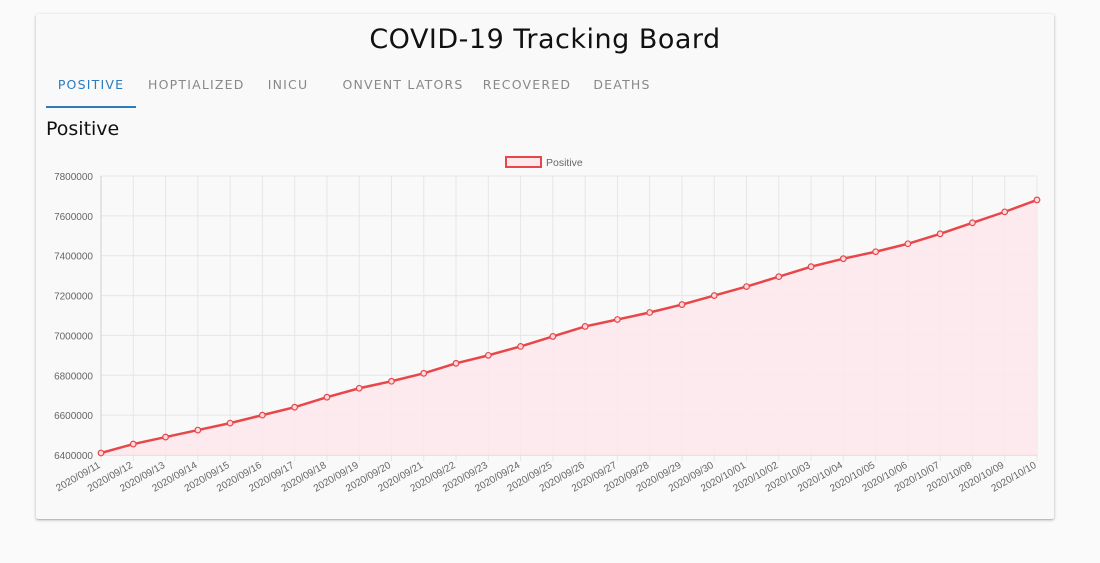 The image size is (1100, 563). I want to click on y-tick-label: 6800000, so click(73, 376).